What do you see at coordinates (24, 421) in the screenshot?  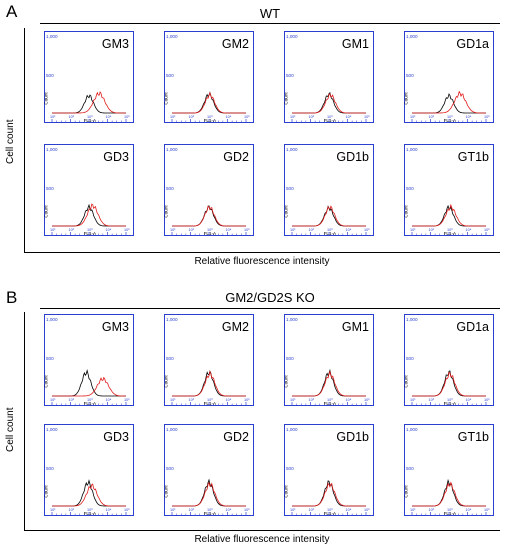 I see `y-axis-line-b` at bounding box center [24, 421].